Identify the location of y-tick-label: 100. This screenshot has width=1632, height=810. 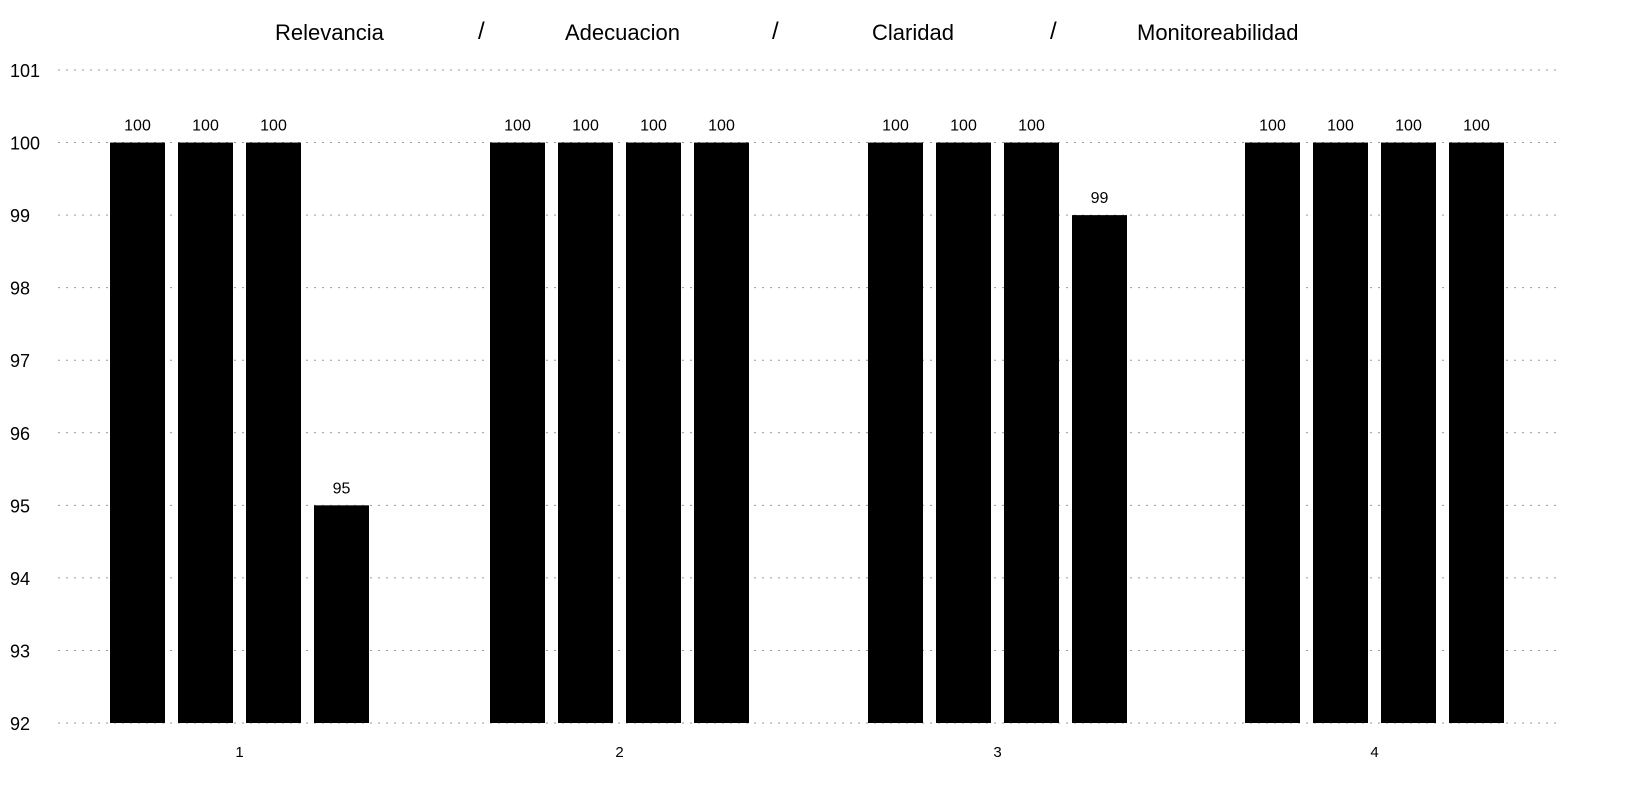
(25, 144).